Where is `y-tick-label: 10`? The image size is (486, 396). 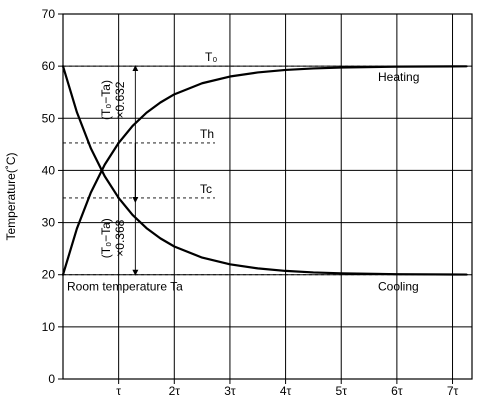 y-tick-label: 10 is located at coordinates (49, 327).